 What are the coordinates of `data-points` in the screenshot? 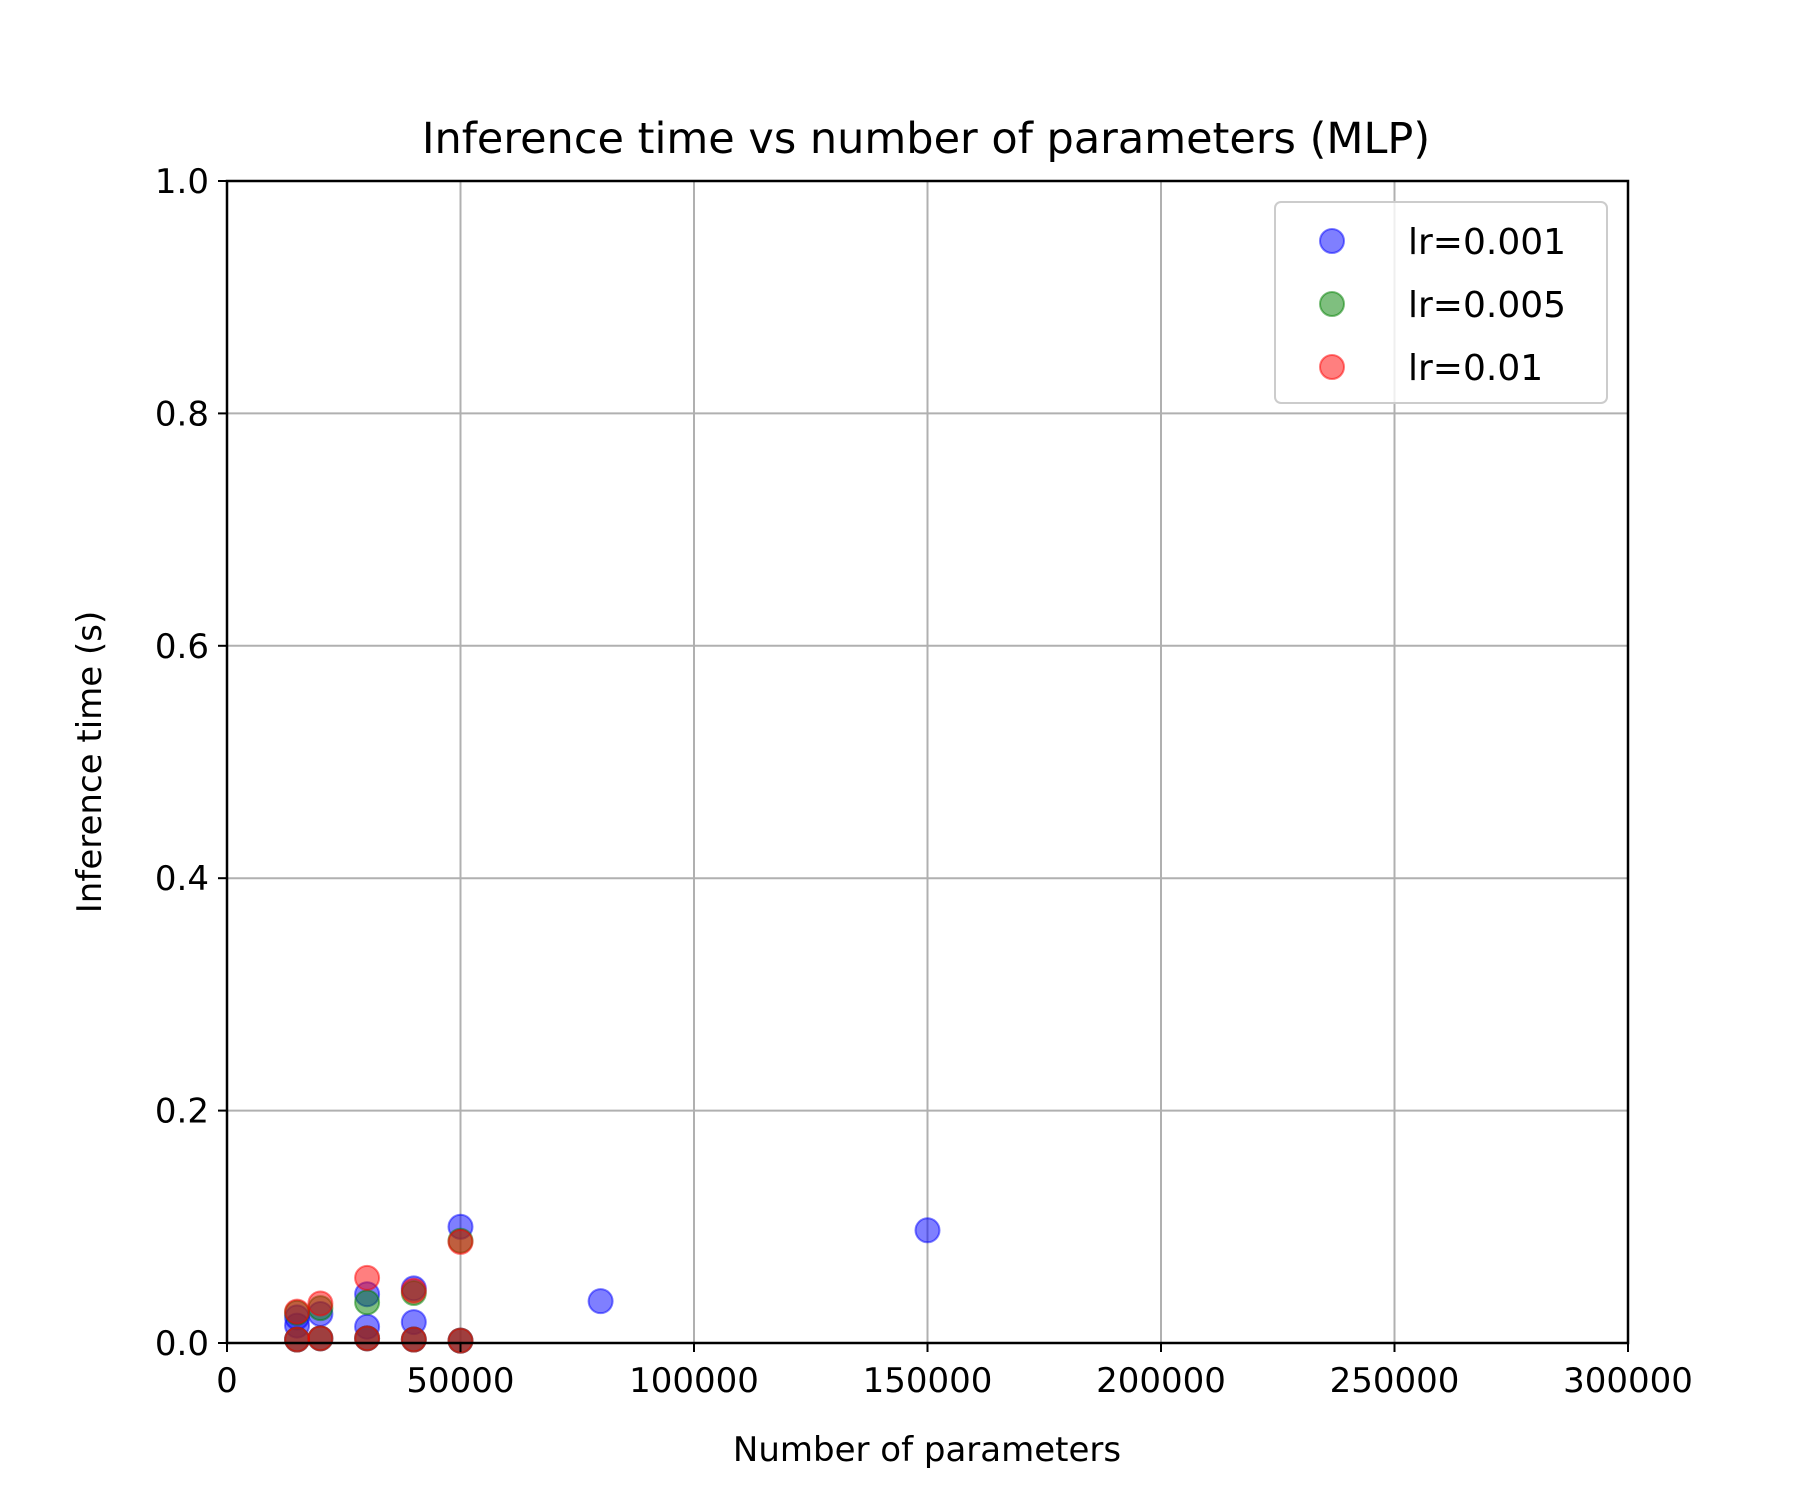 It's located at (612, 1283).